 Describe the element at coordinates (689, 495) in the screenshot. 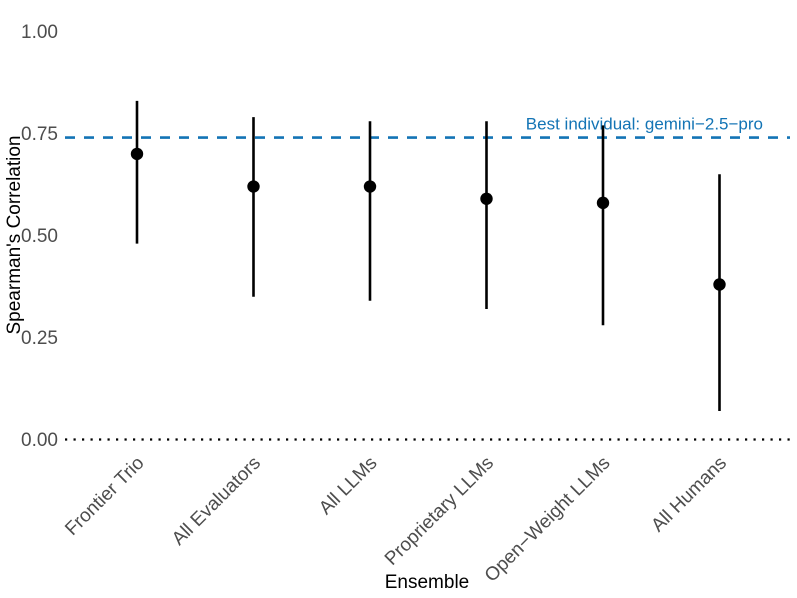

I see `x-tick-label: All Humans` at that location.